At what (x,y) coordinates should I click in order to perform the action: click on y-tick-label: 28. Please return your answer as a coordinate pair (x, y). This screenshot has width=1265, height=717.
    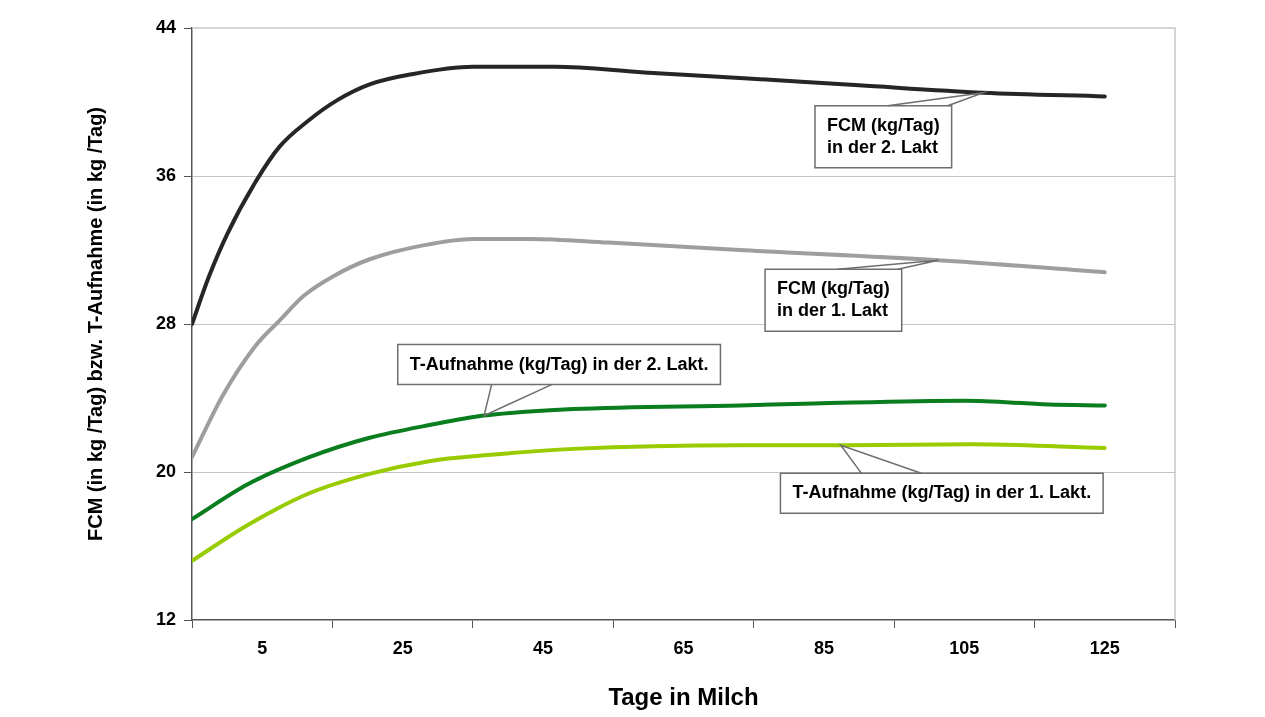
    Looking at the image, I should click on (165, 322).